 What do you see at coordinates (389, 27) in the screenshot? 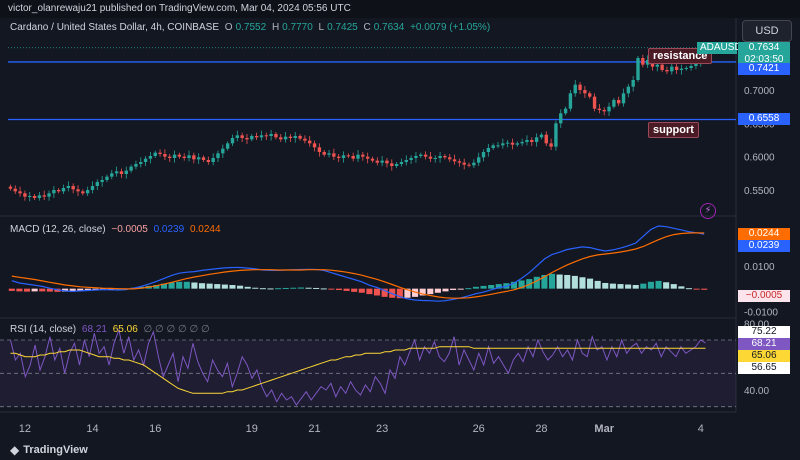
I see `close-value: 0.7634` at bounding box center [389, 27].